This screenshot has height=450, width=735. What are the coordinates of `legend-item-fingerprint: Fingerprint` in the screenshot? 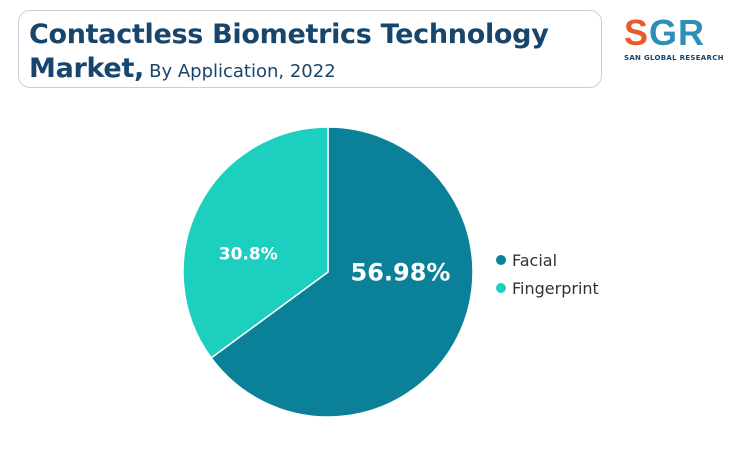 It's located at (547, 288).